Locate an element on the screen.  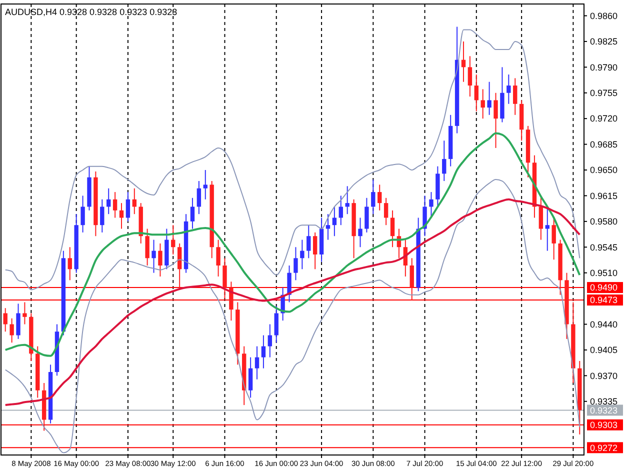
y-tick-label: 0.9335 is located at coordinates (604, 401).